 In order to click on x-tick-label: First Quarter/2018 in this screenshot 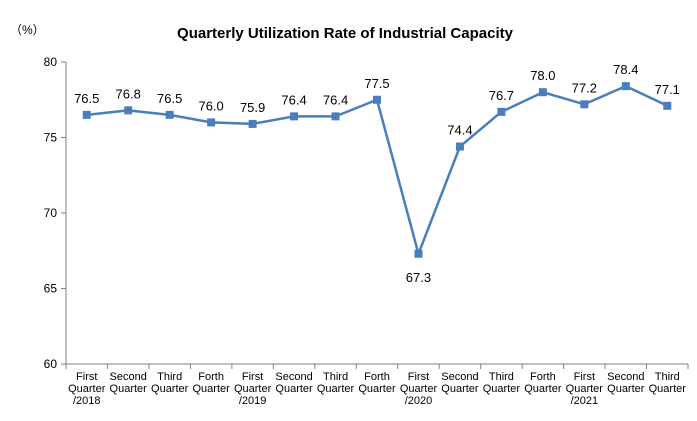, I will do `click(87, 389)`.